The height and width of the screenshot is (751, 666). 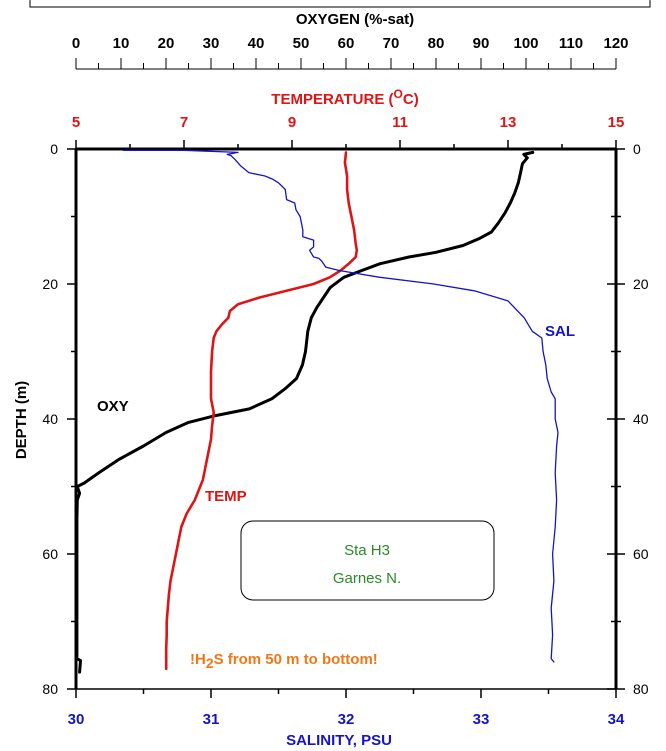 I want to click on temperature-tick-labels: 5 7 9 11 13 15, so click(x=348, y=122).